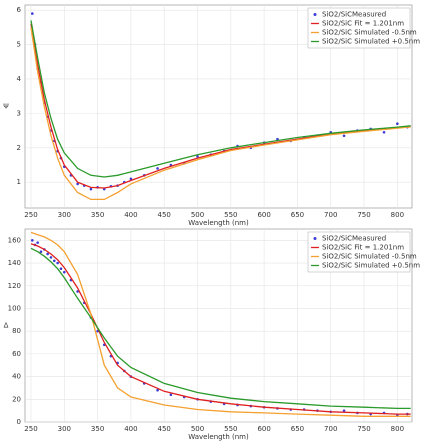 This screenshot has height=447, width=428. What do you see at coordinates (14, 286) in the screenshot?
I see `y-tick-label: 120` at bounding box center [14, 286].